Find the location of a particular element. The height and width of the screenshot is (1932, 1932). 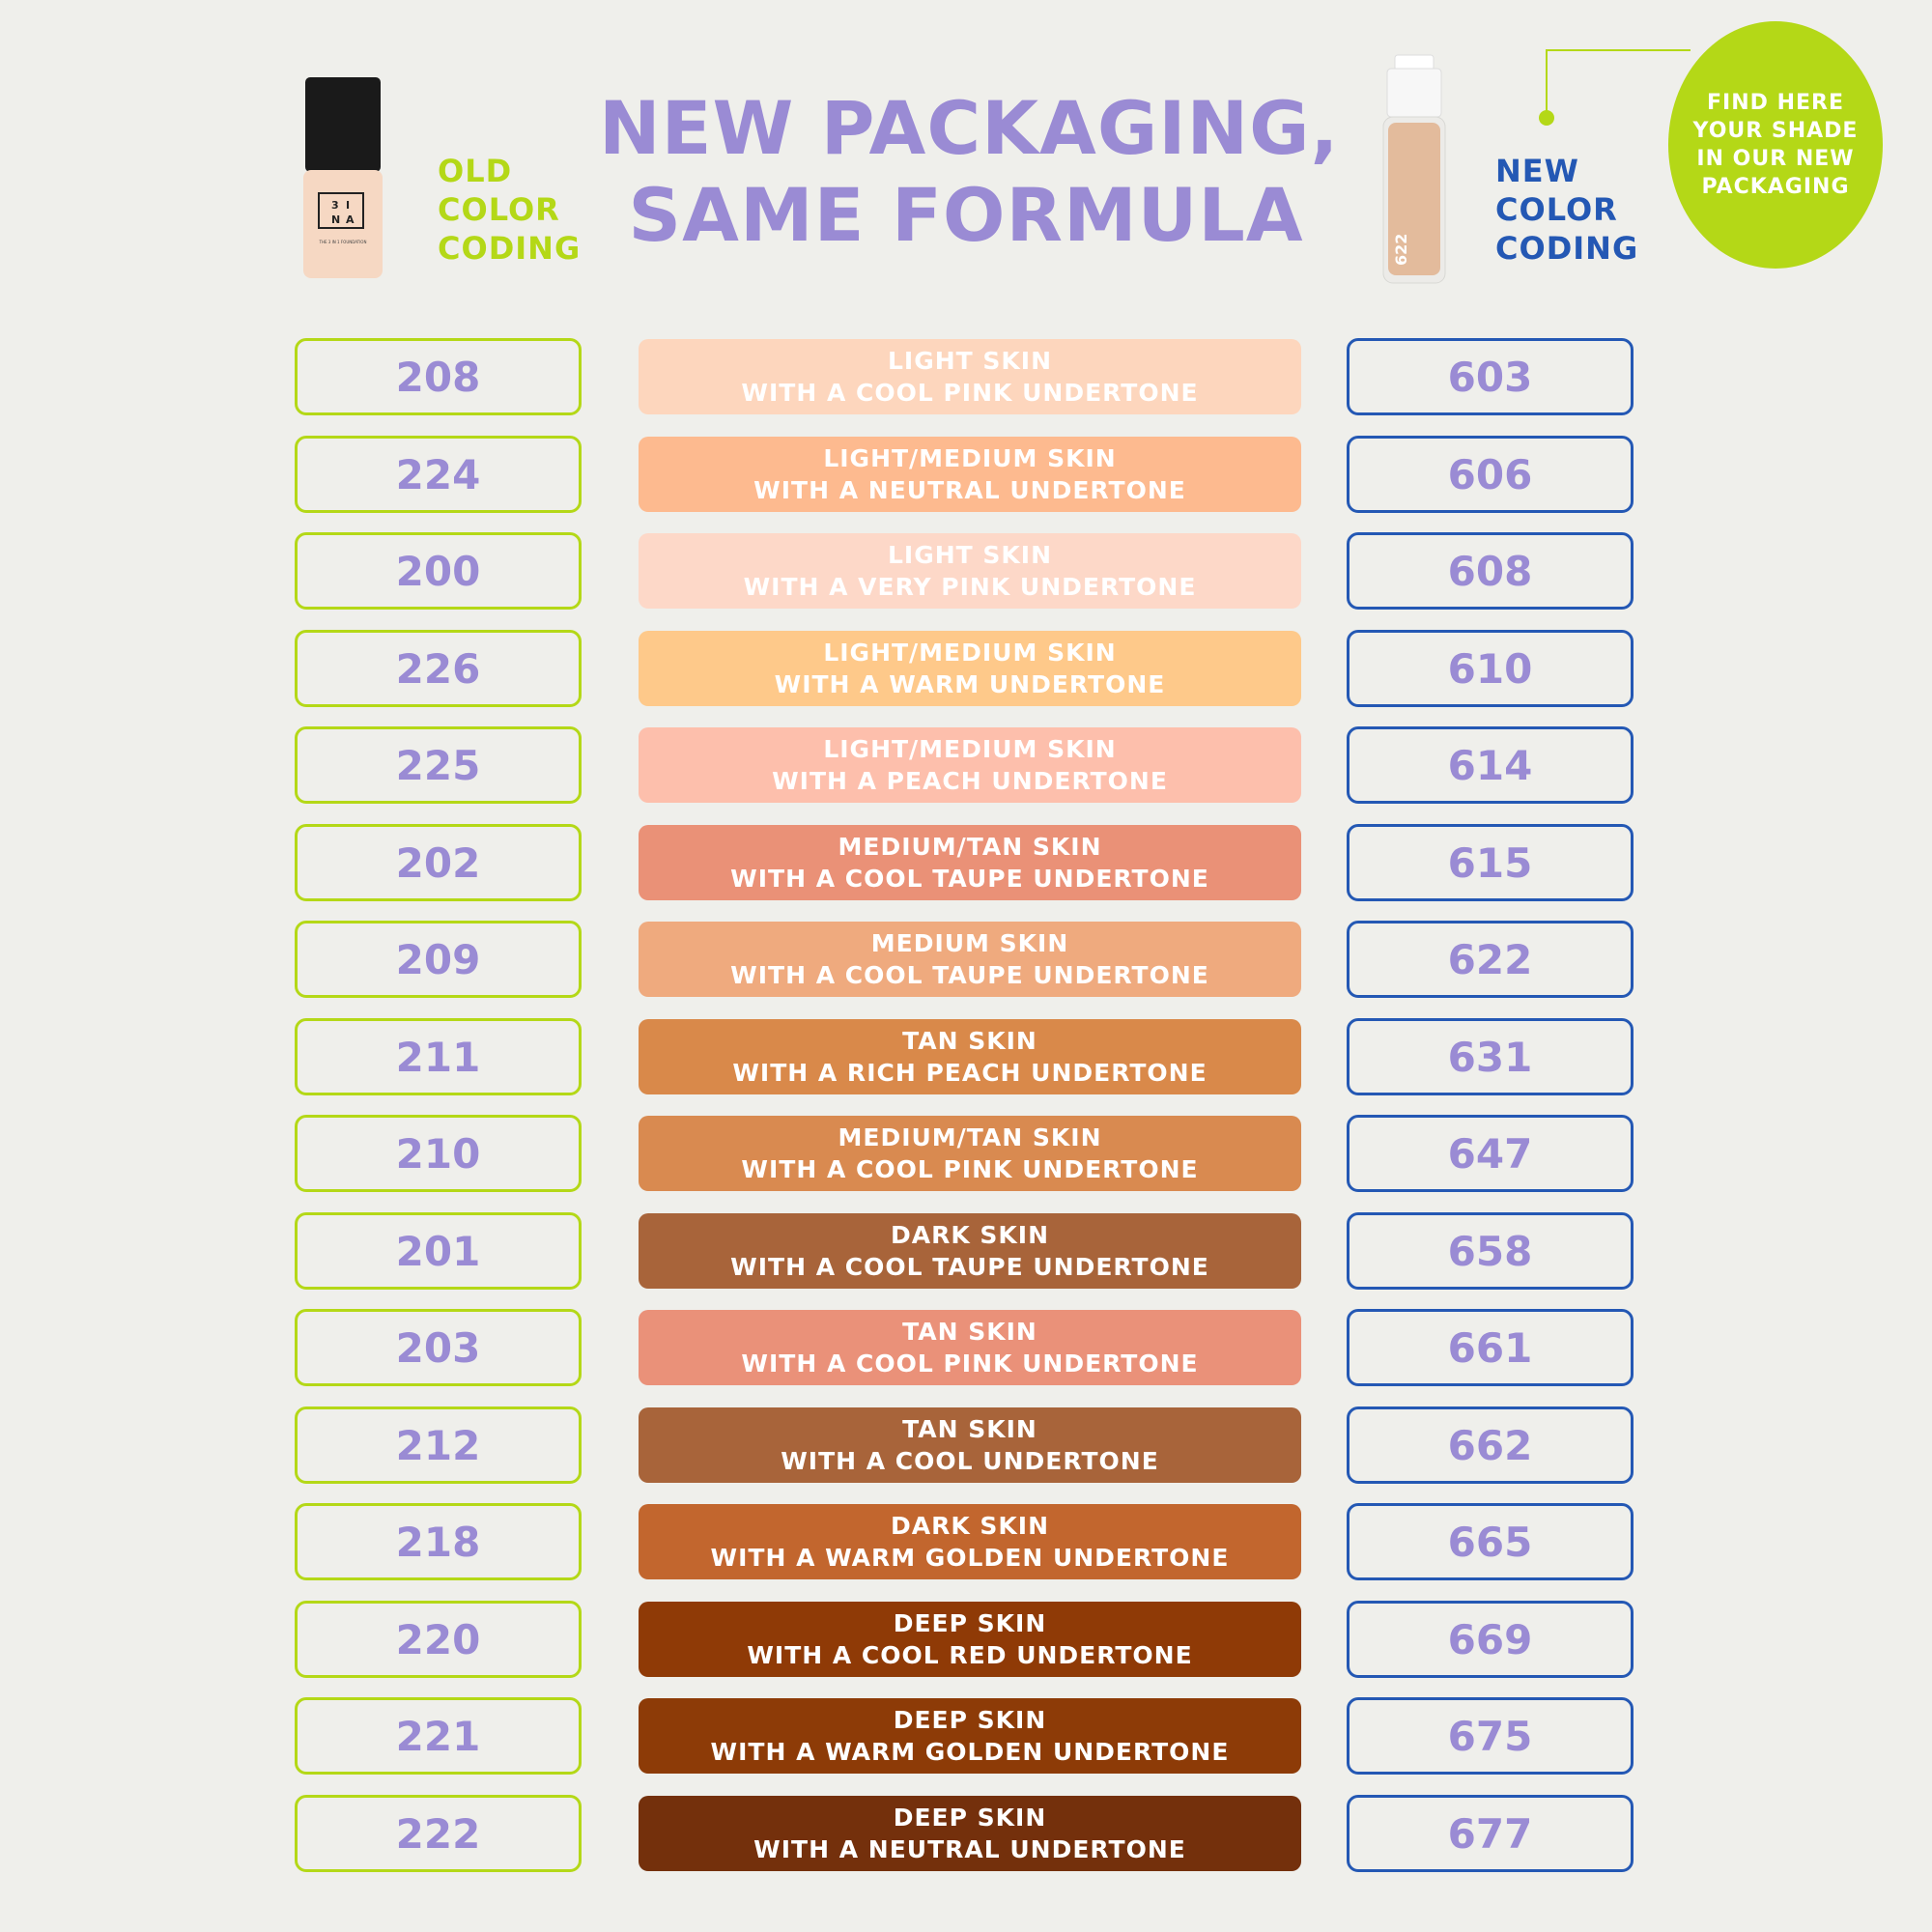

shade-description: TAN SKIN WITH A COOL UNDERTONE is located at coordinates (970, 1445).